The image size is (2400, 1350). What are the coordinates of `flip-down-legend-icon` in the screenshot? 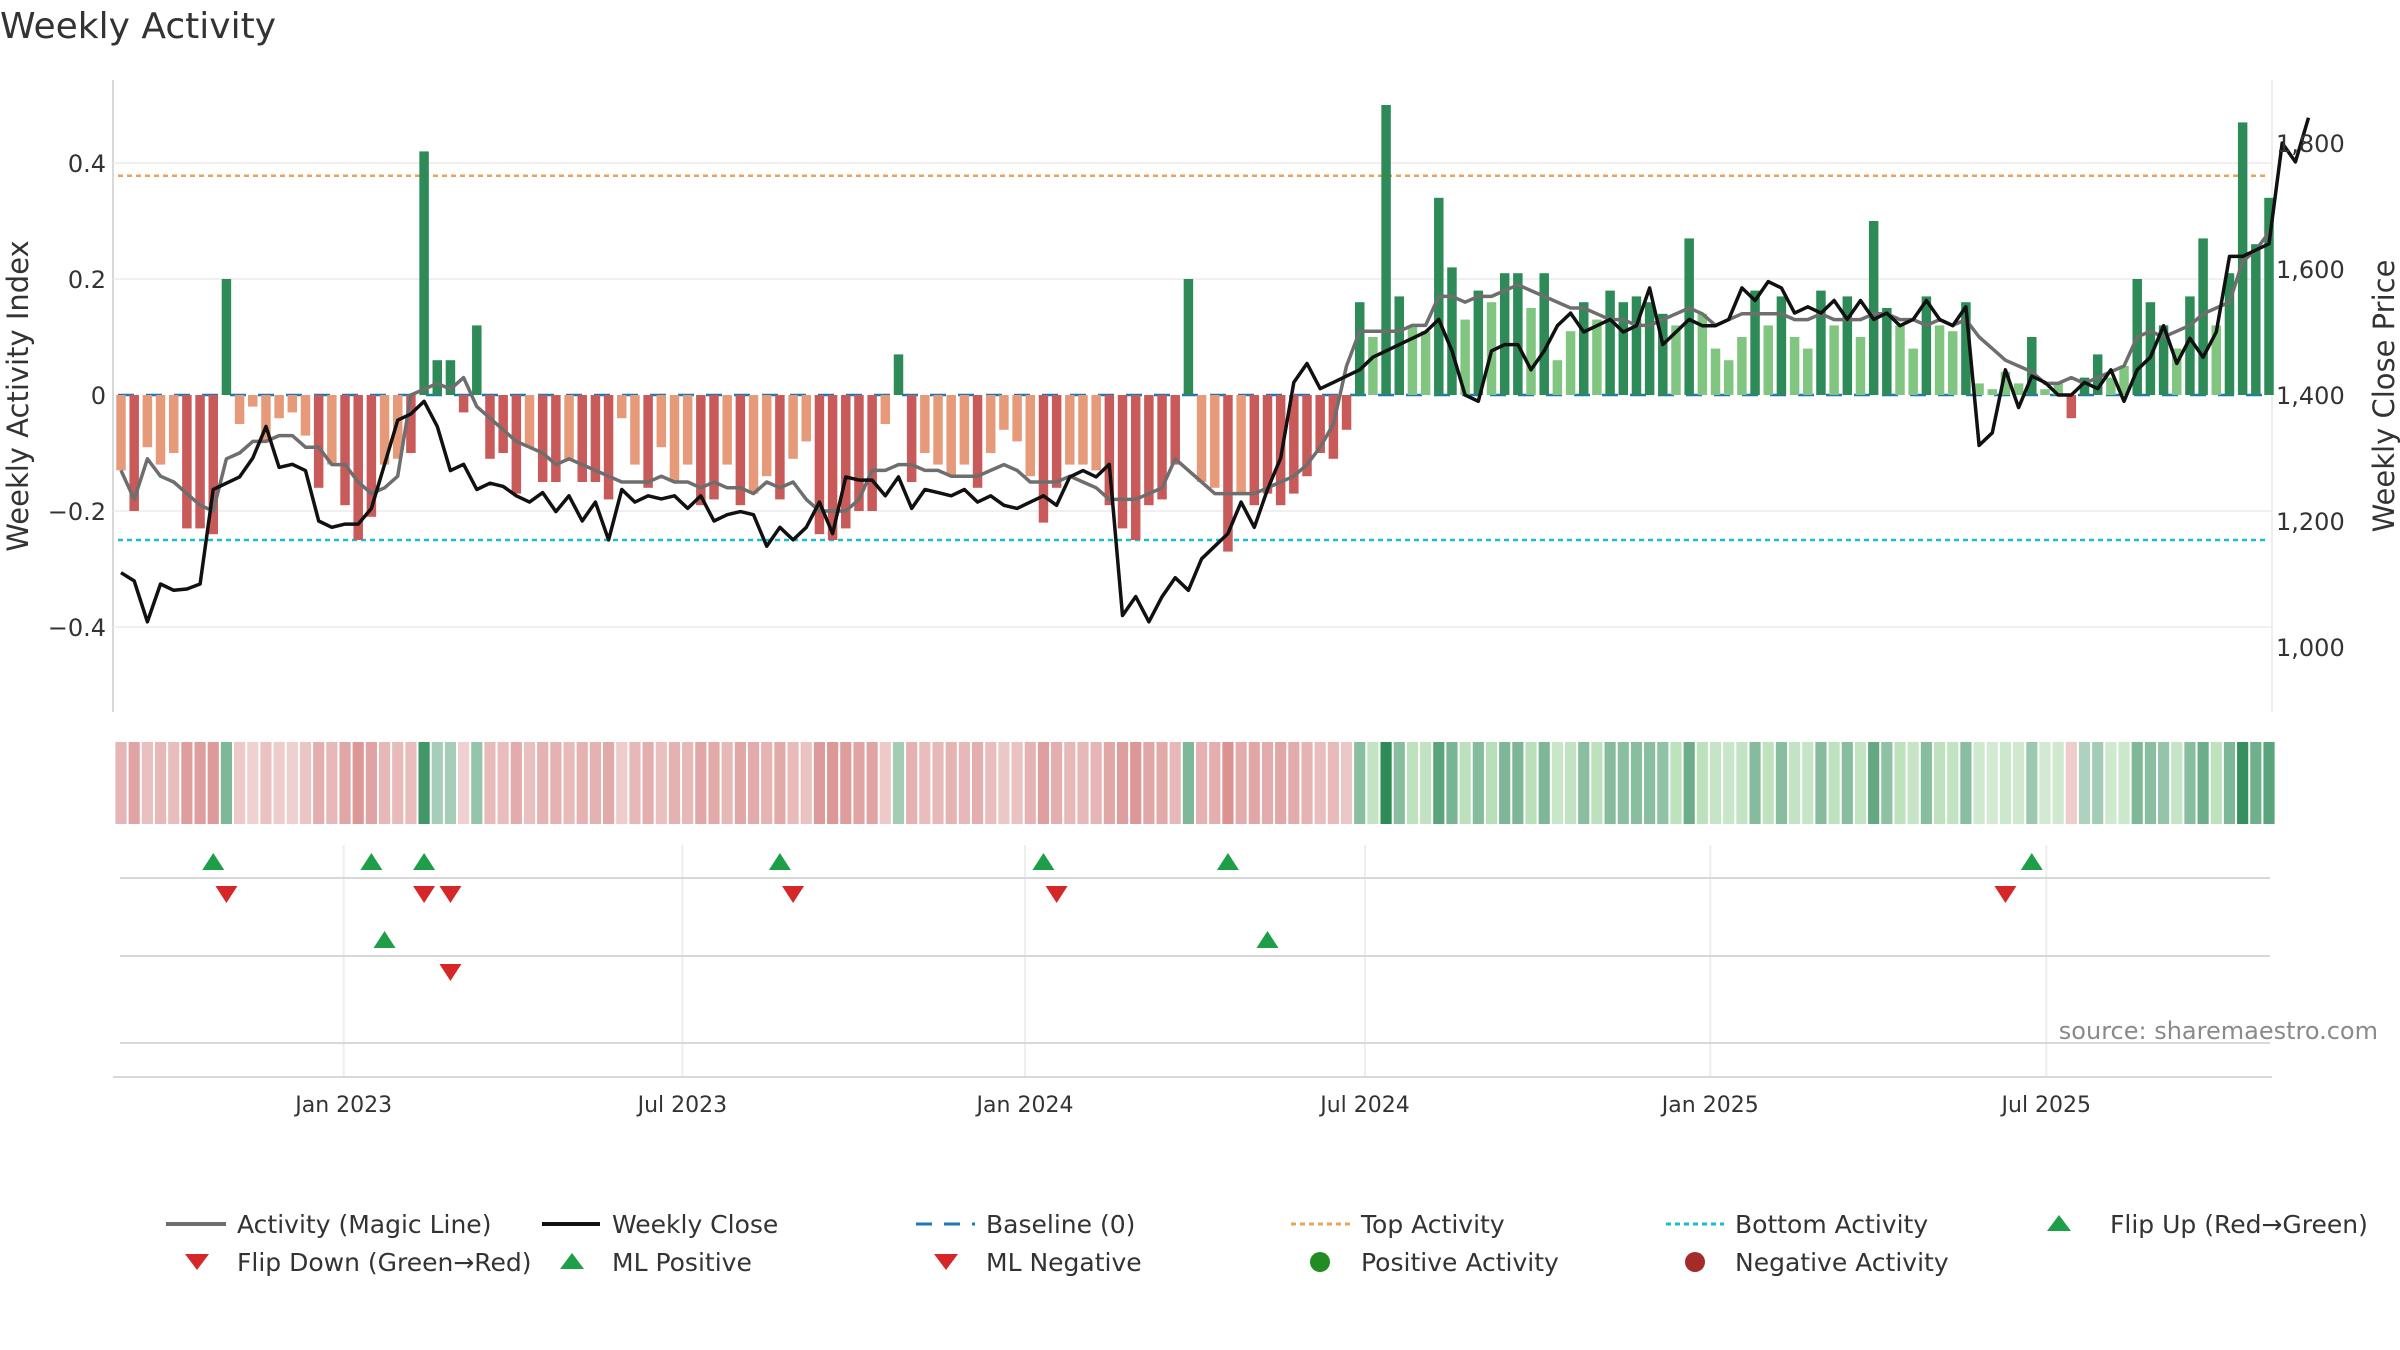 It's located at (197, 1262).